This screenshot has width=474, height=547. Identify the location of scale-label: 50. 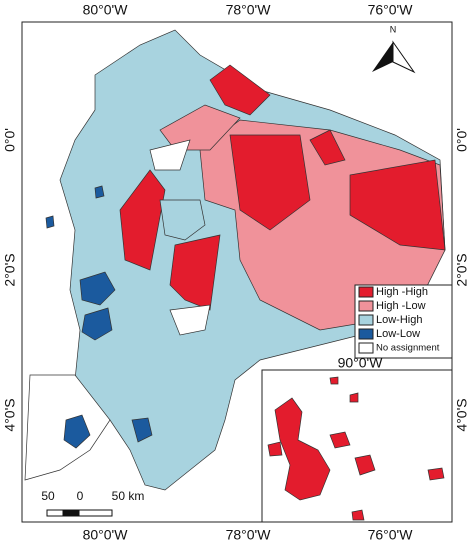
(48, 496).